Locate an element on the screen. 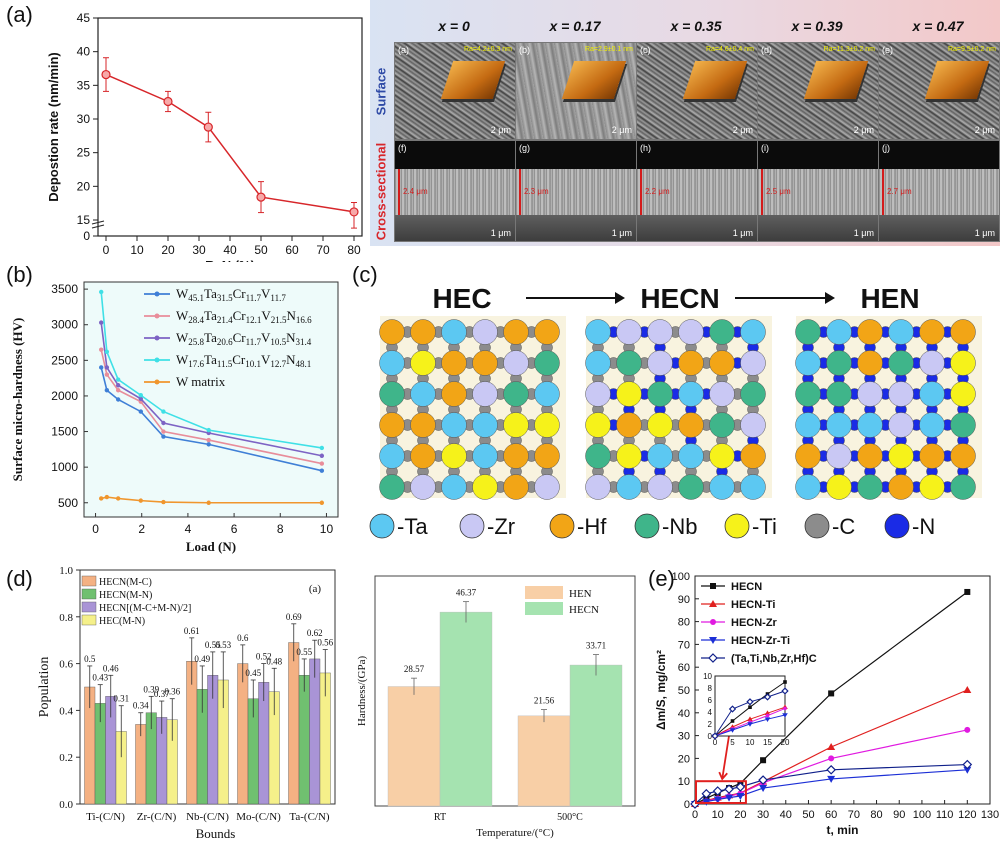 The image size is (1000, 845). x-tick-label: 60 is located at coordinates (292, 250).